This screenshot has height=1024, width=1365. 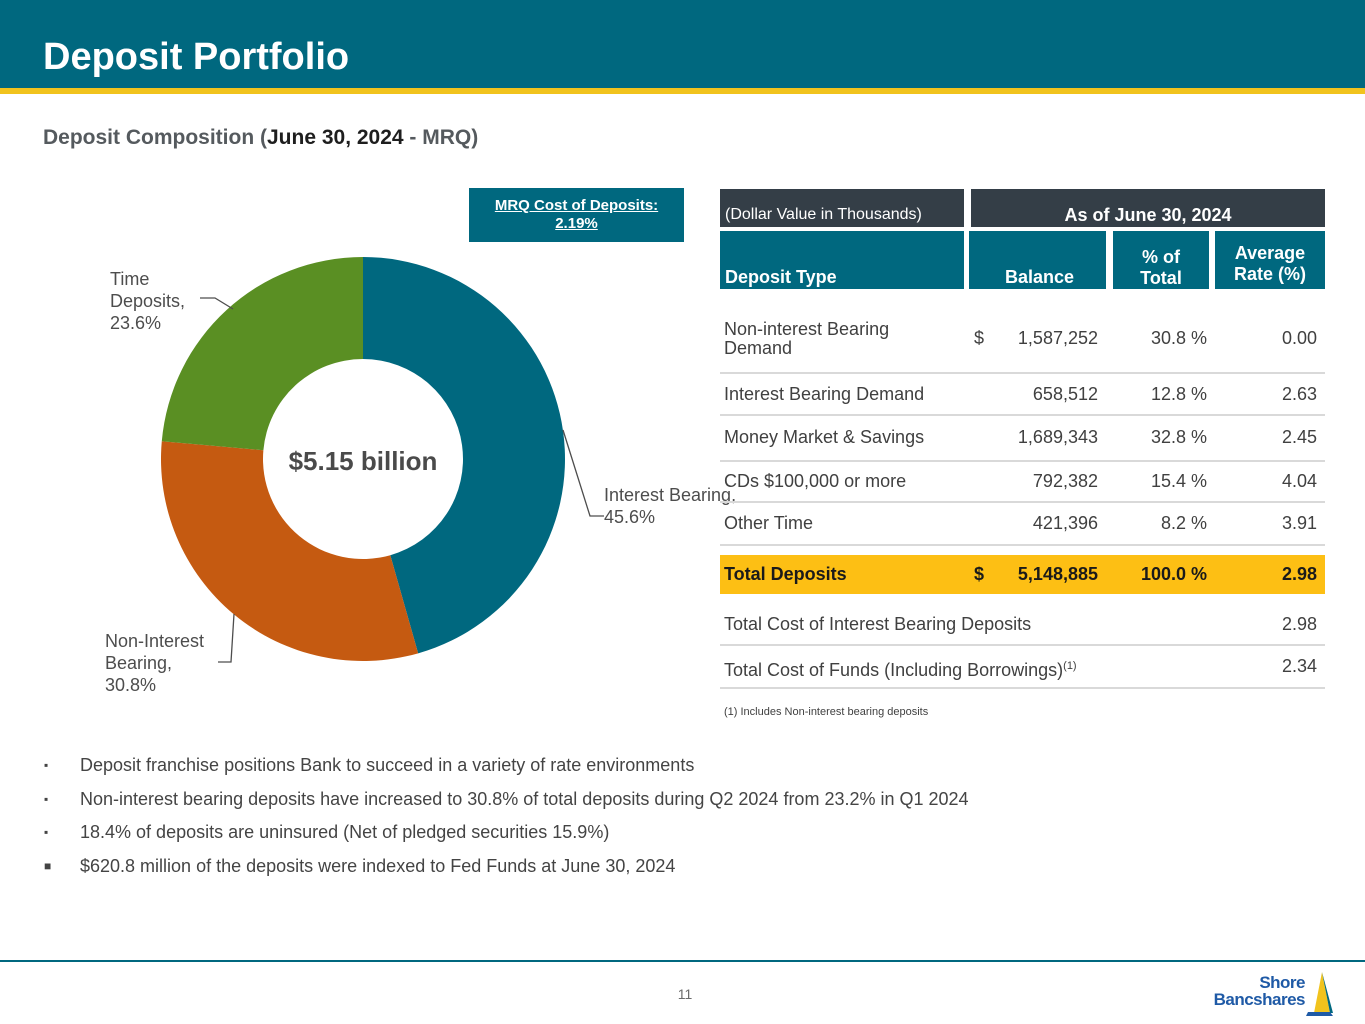 I want to click on slice-label-name: Time Deposits,, so click(x=148, y=290).